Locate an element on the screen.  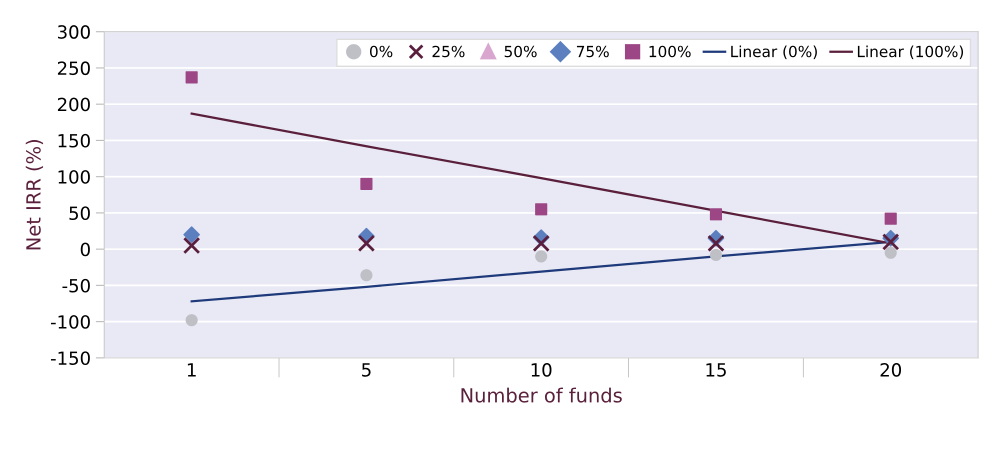
x-axis-title: Number of funds is located at coordinates (542, 395).